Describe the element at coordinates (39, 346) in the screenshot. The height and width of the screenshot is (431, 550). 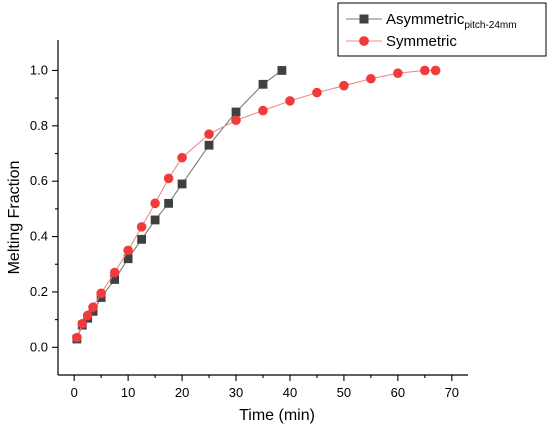
I see `y-tick-label: 0.0` at that location.